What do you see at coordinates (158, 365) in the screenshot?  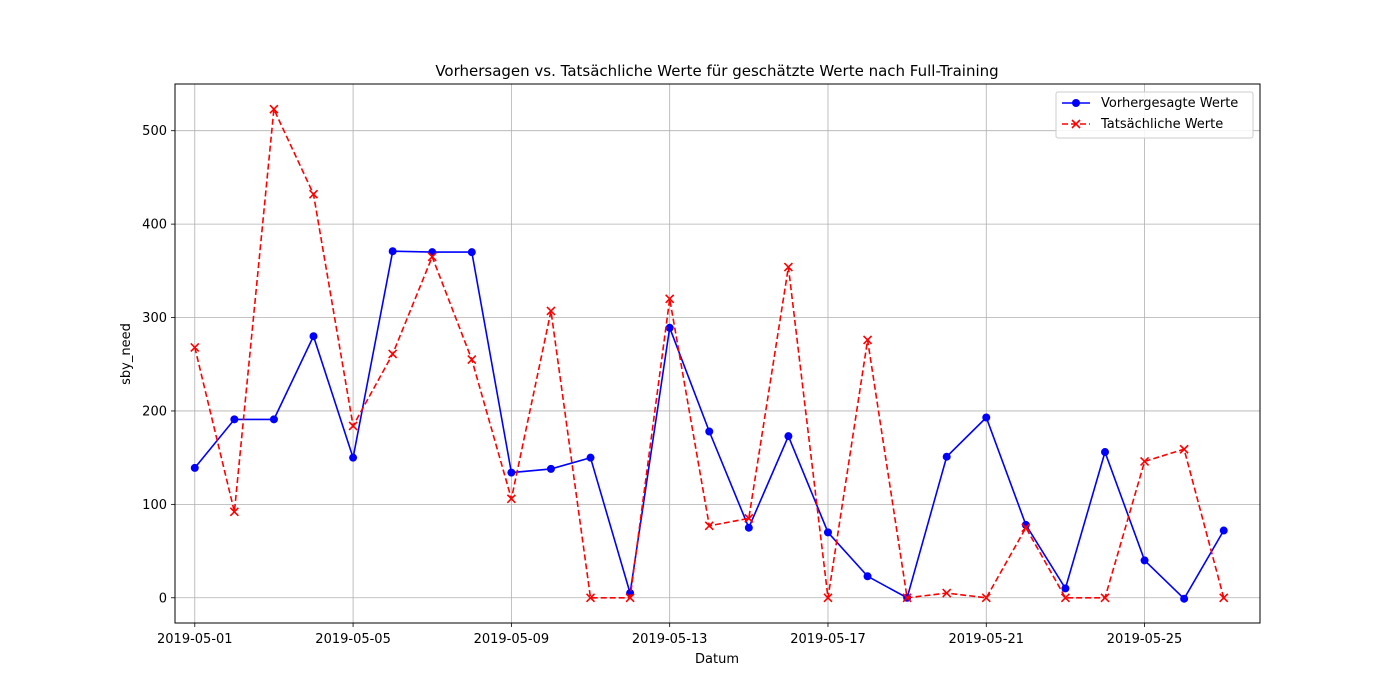 I see `y-axis: 0 100 200 300 400 500` at bounding box center [158, 365].